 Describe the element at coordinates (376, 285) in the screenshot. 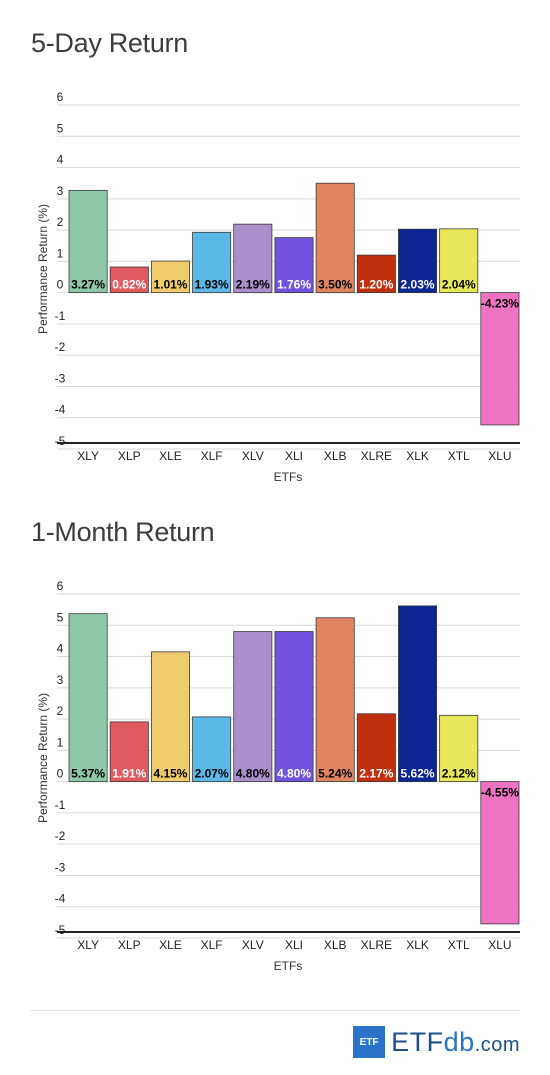

I see `bar-value-label: 1.20%` at that location.